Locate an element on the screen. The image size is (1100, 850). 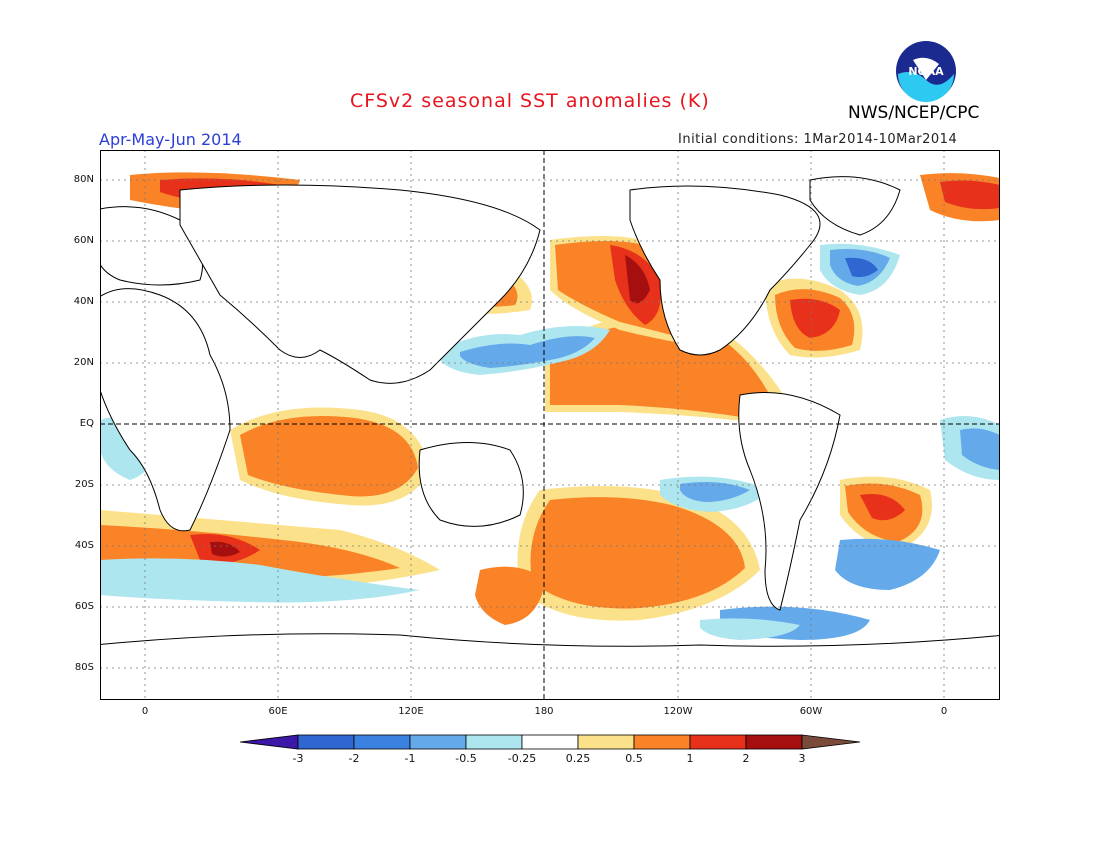
lat-label: 40S is located at coordinates (84, 545).